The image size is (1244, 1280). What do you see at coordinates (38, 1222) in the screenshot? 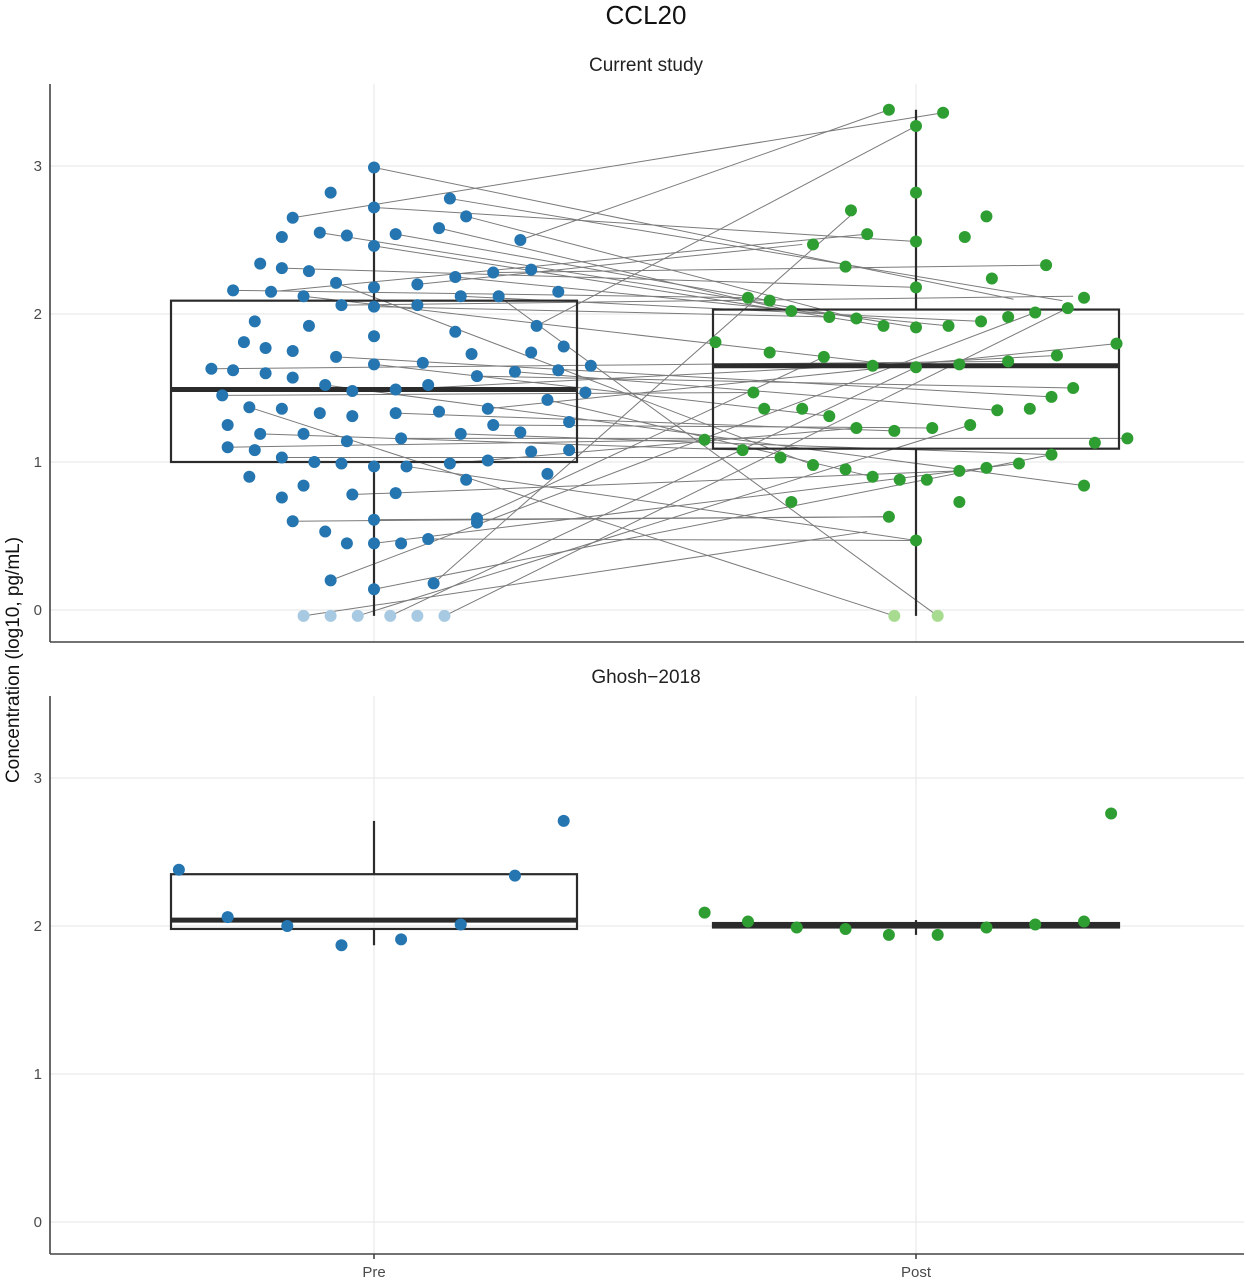
I see `y-tick-label: 0` at bounding box center [38, 1222].